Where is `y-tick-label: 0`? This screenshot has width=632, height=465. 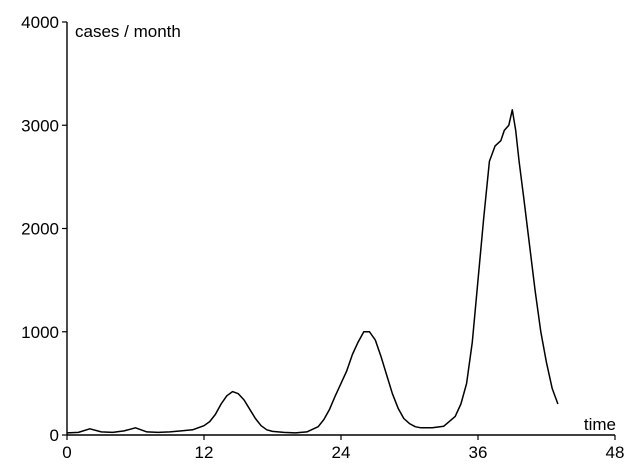
y-tick-label: 0 is located at coordinates (54, 435).